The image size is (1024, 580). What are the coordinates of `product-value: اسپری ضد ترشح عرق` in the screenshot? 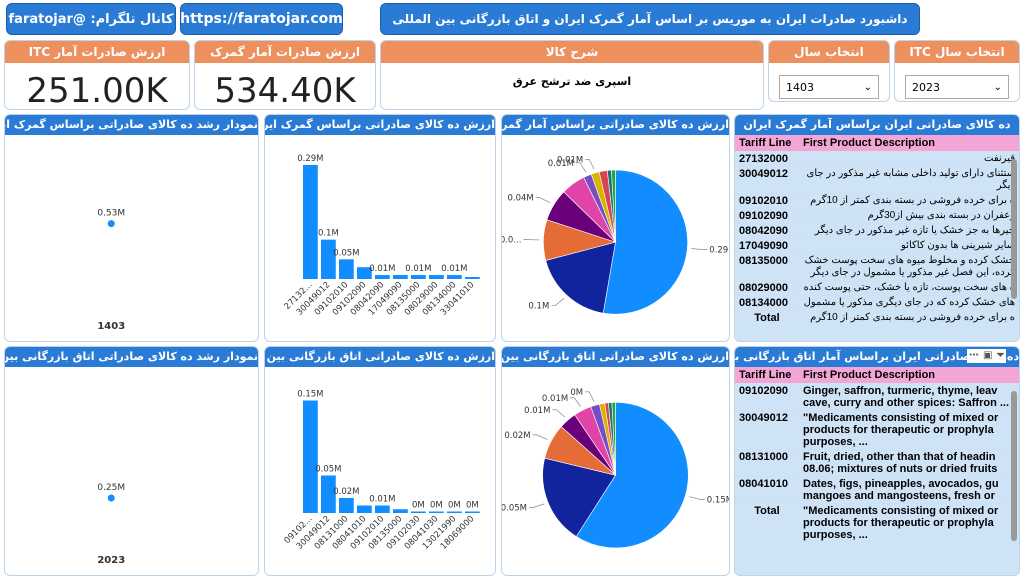 It's located at (572, 81).